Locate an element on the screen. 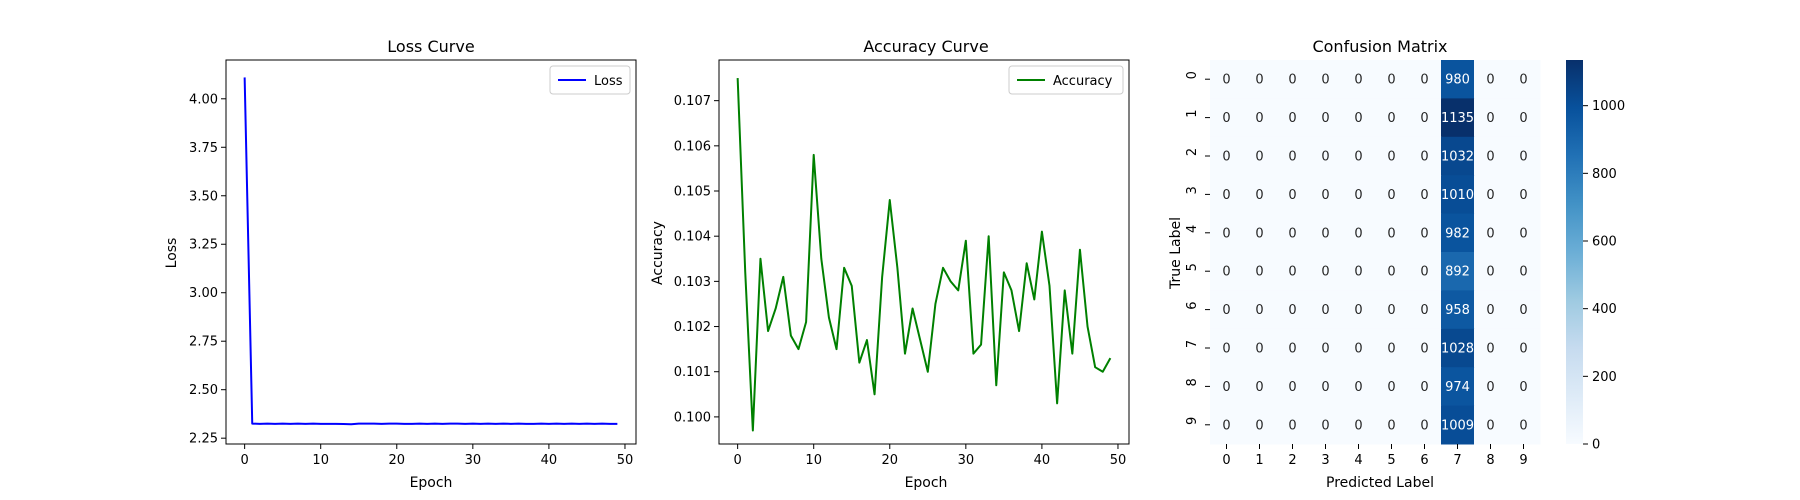 The image size is (1800, 500). accuracy-y-tick-label: 0.105 is located at coordinates (692, 192).